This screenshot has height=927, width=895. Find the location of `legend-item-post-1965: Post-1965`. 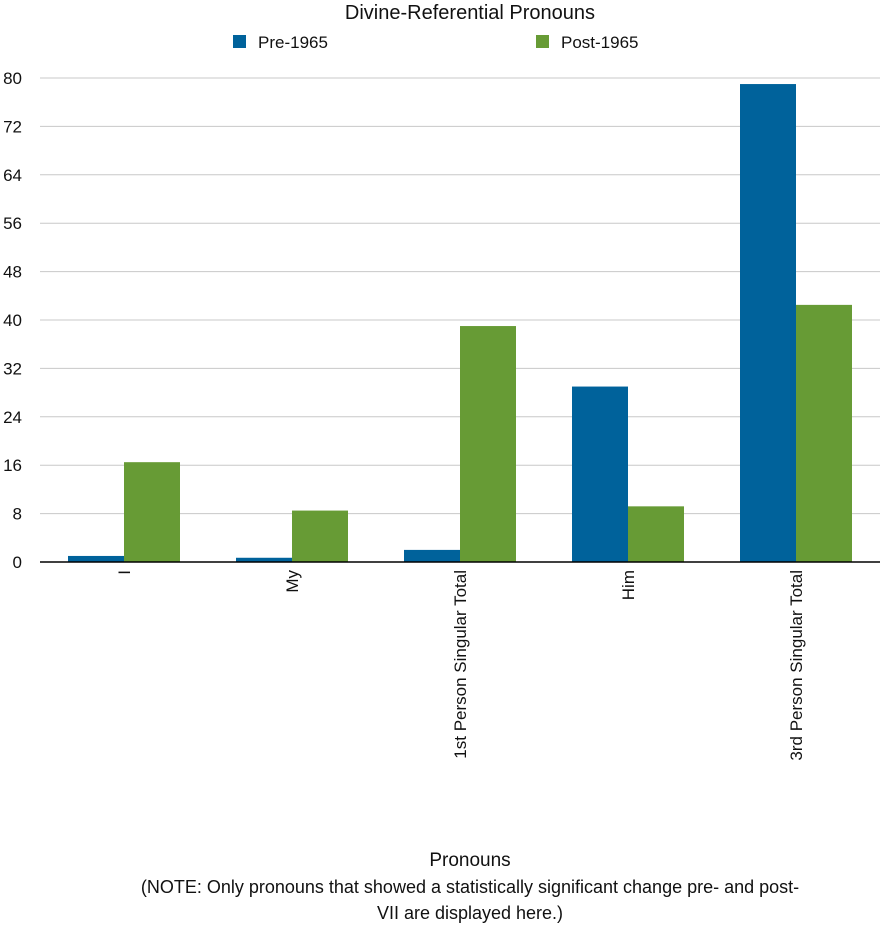

legend-item-post-1965: Post-1965 is located at coordinates (587, 42).